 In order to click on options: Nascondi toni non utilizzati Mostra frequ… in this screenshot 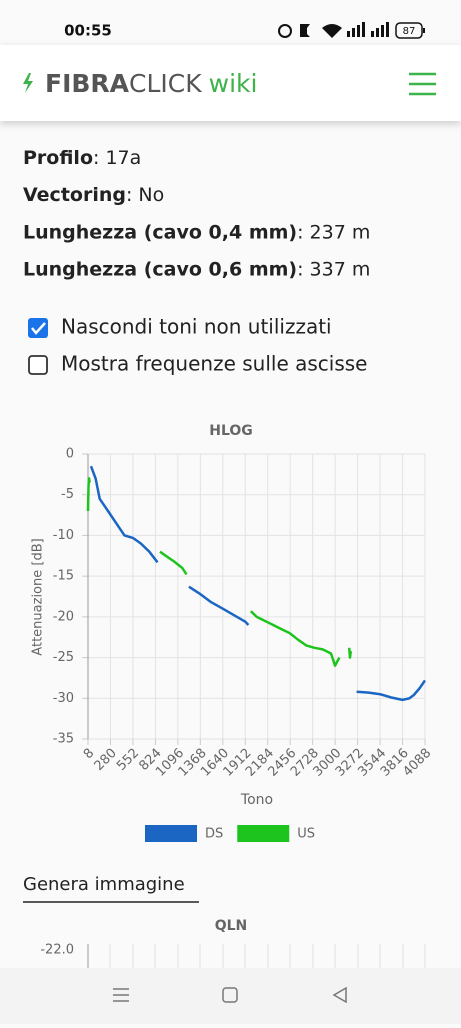, I will do `click(197, 345)`.